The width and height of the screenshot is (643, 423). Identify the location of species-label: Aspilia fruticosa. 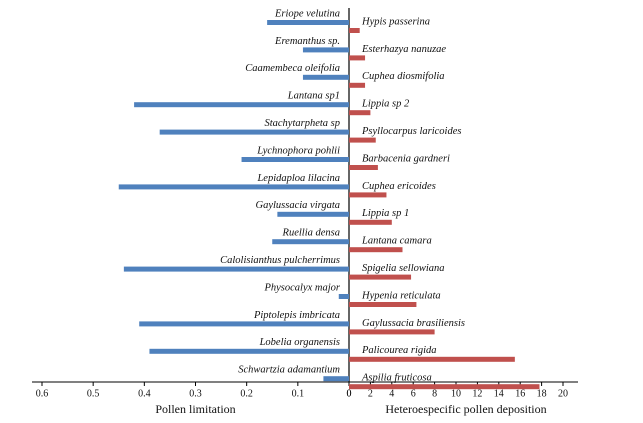
(396, 378).